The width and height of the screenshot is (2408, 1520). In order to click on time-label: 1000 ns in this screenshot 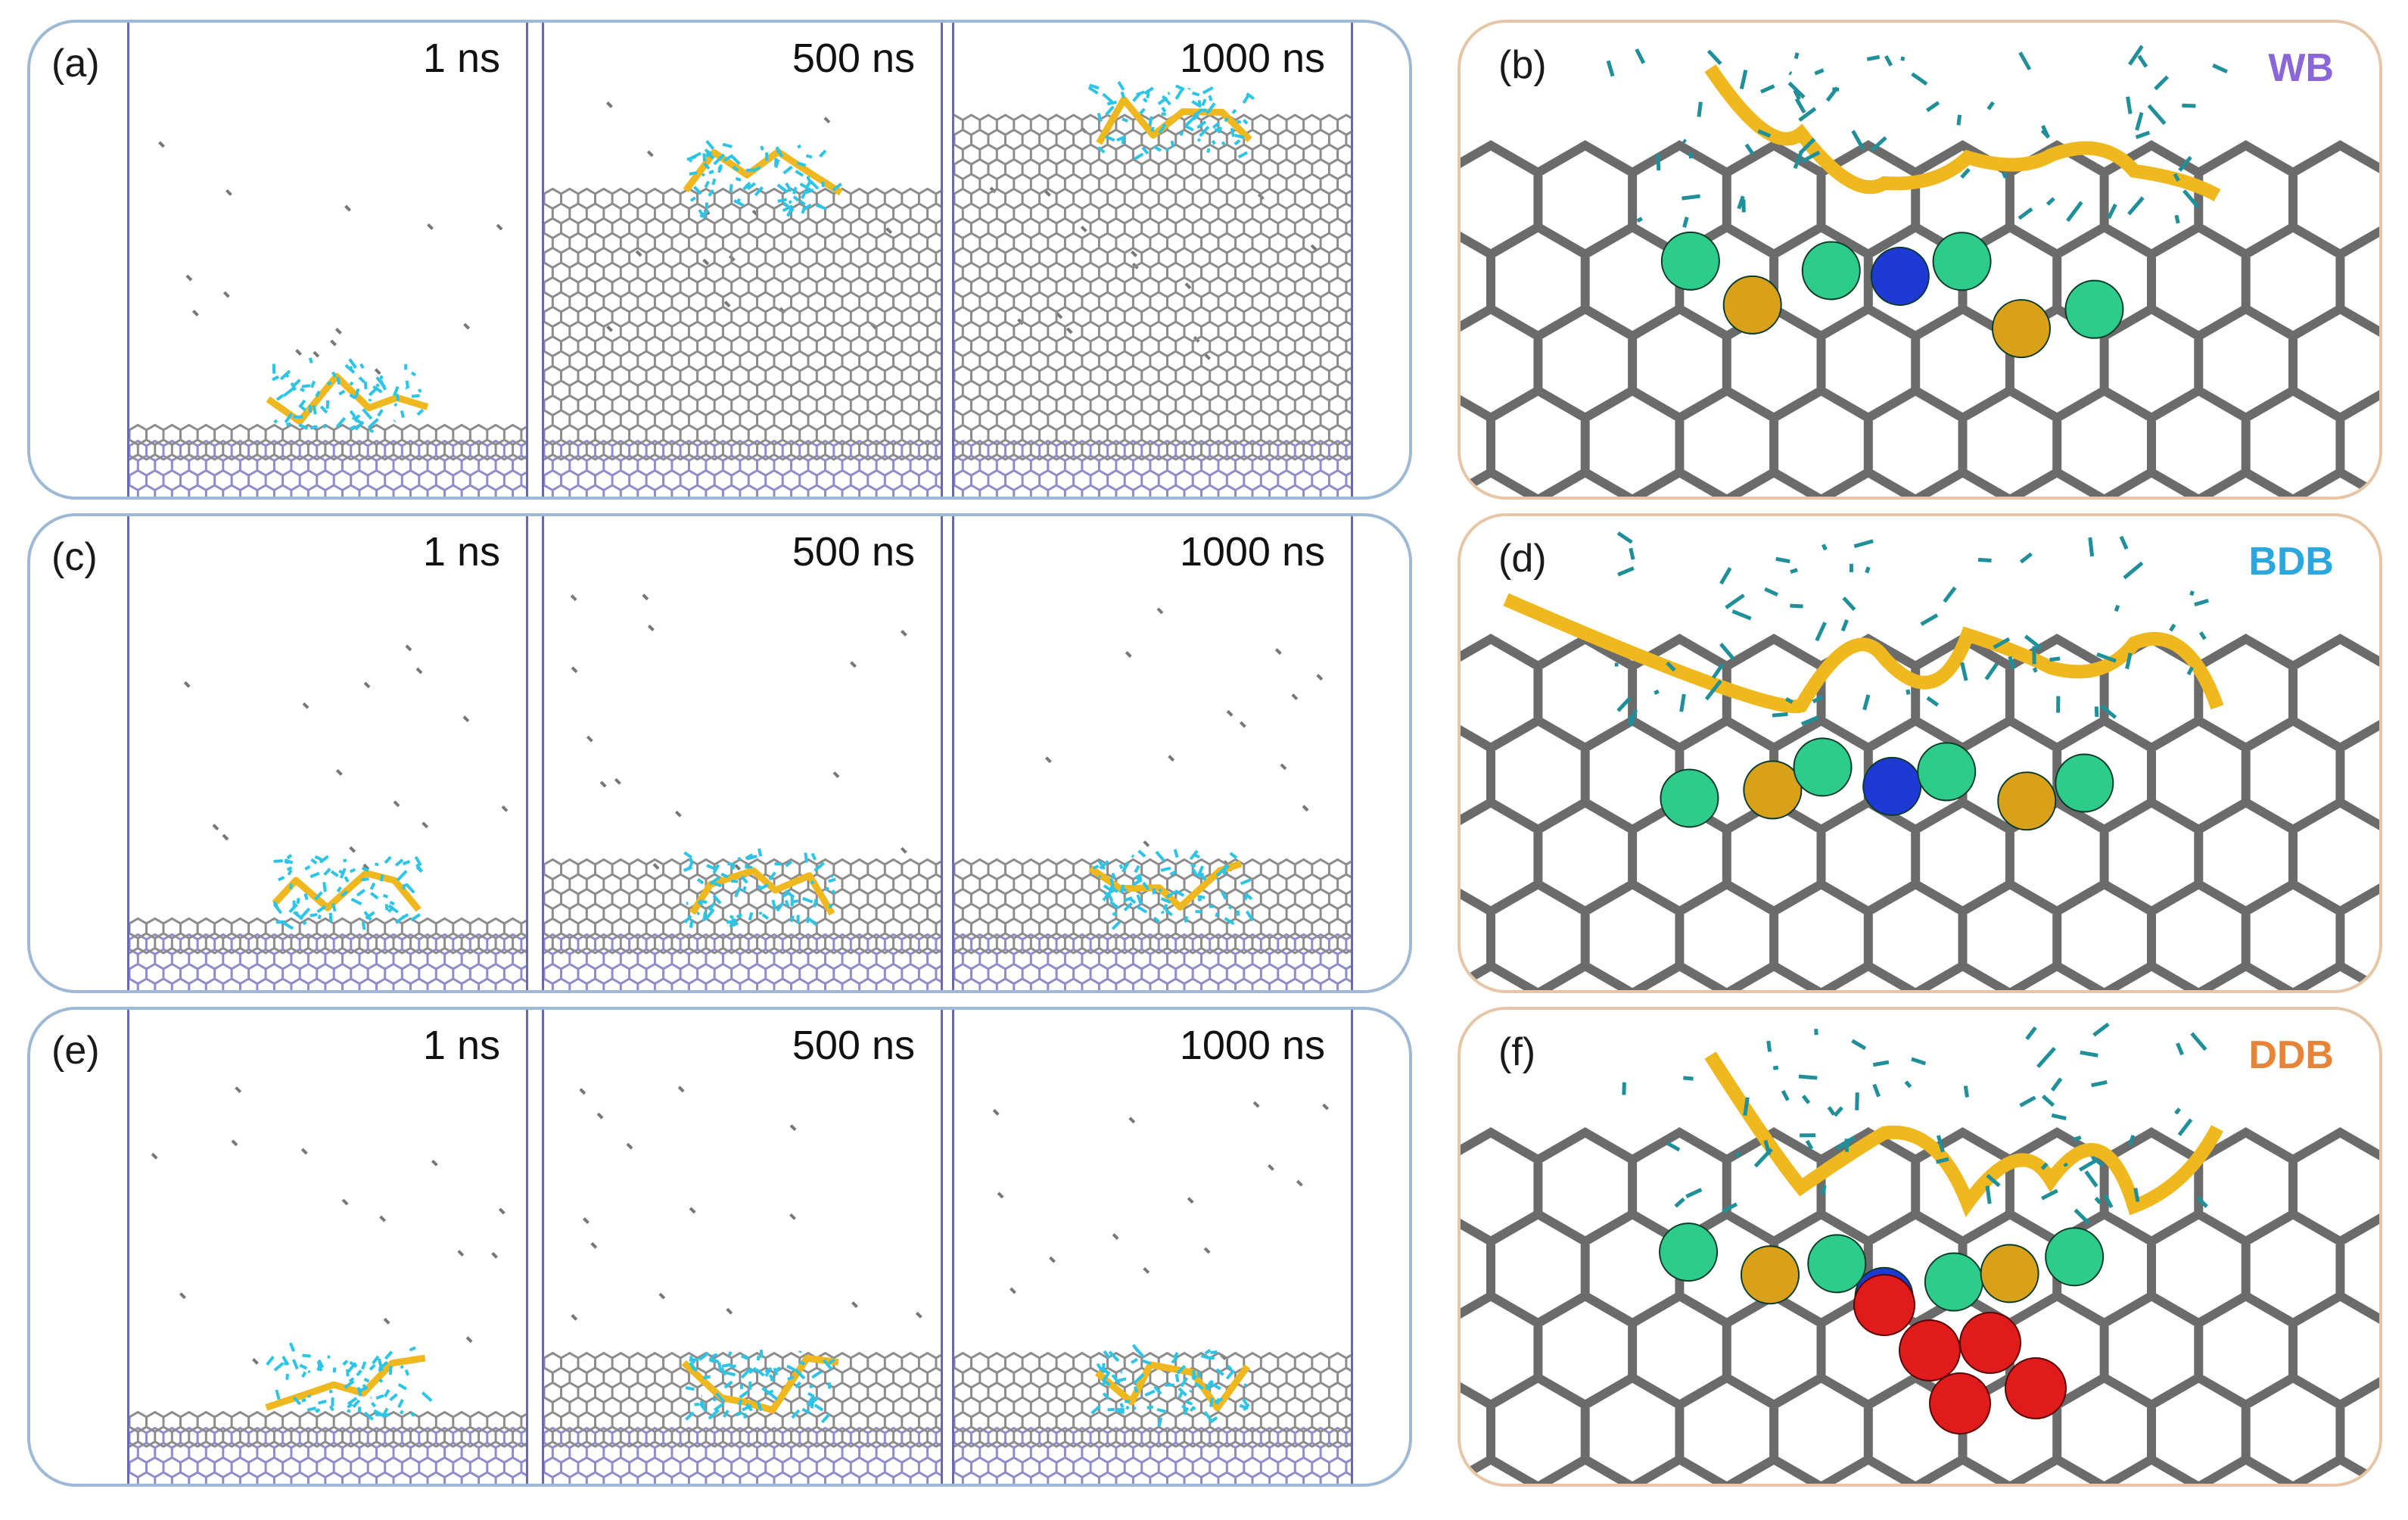, I will do `click(1252, 552)`.